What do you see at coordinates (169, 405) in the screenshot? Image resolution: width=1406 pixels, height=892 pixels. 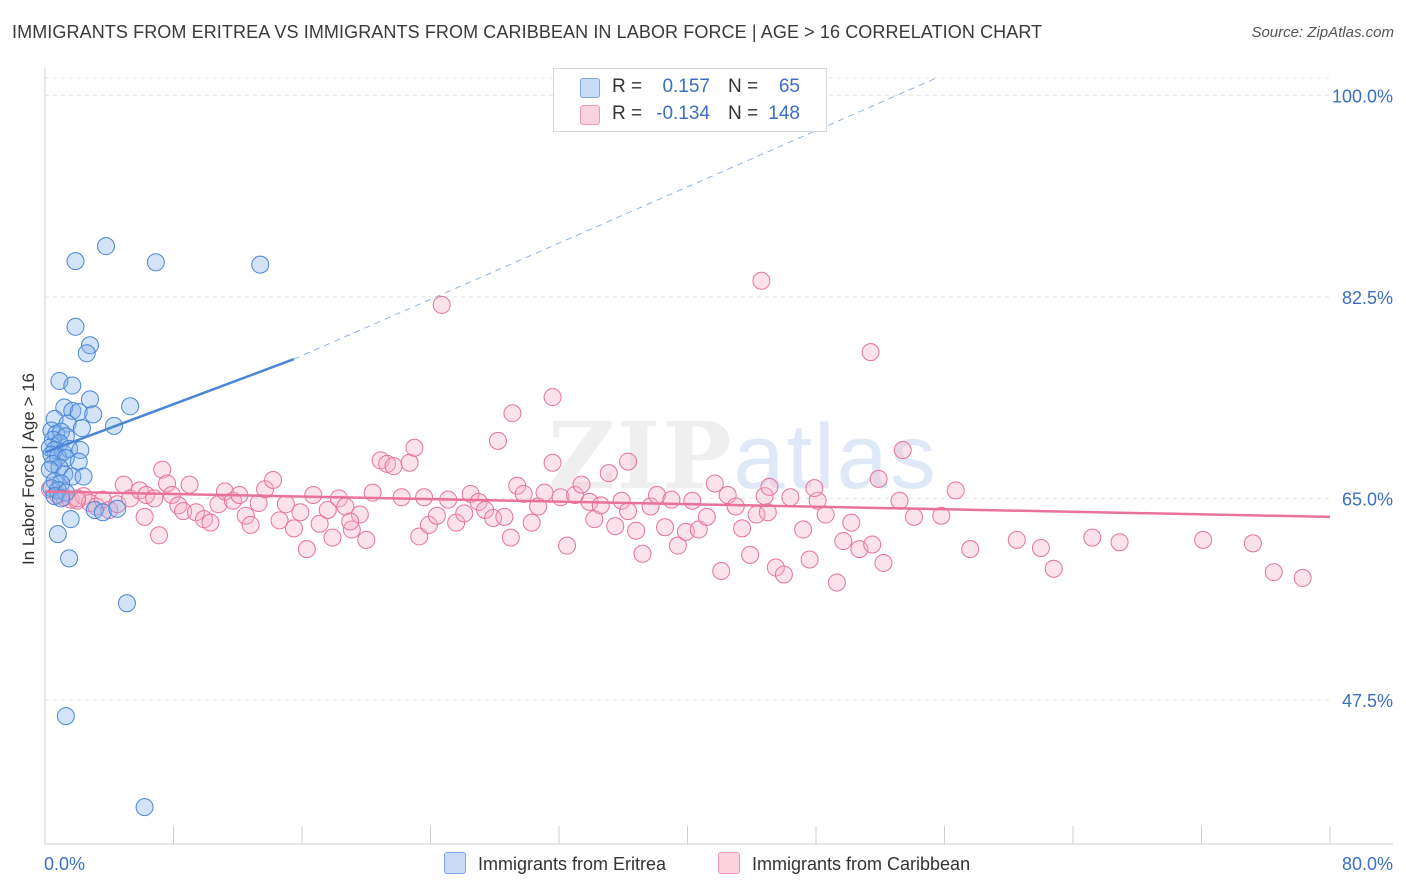 I see `eritrea-trendline` at bounding box center [169, 405].